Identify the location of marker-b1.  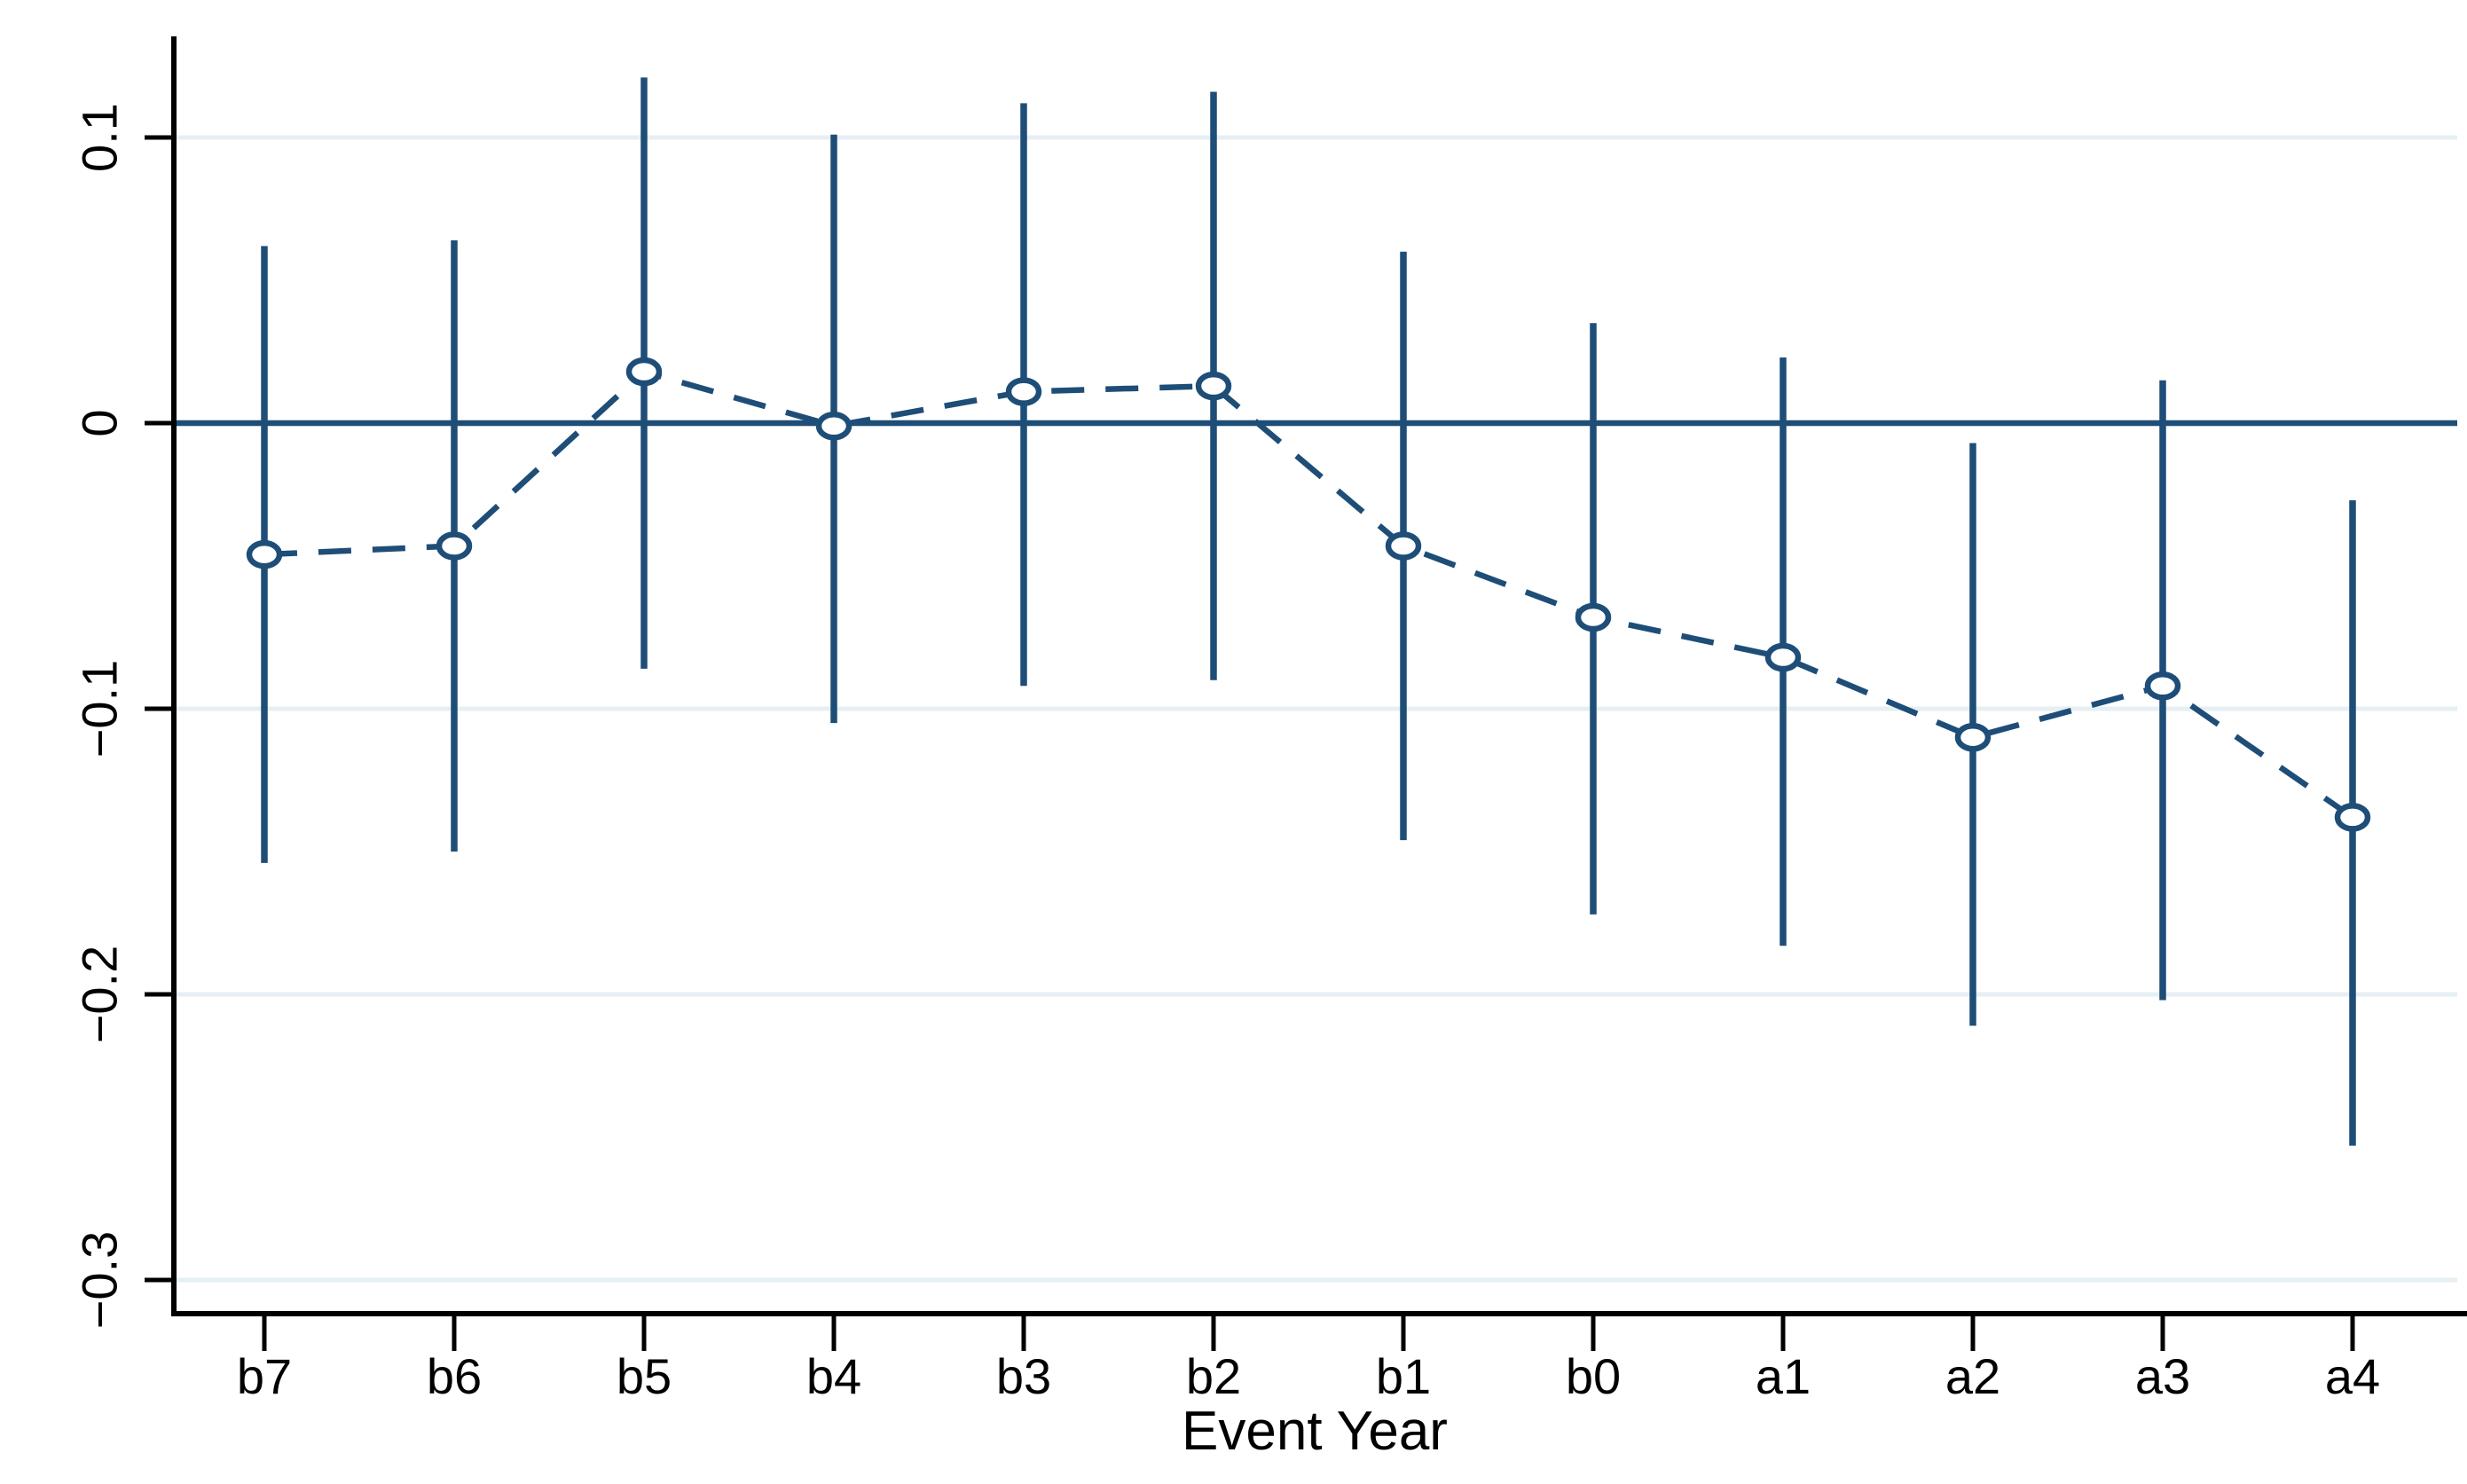
(1403, 546).